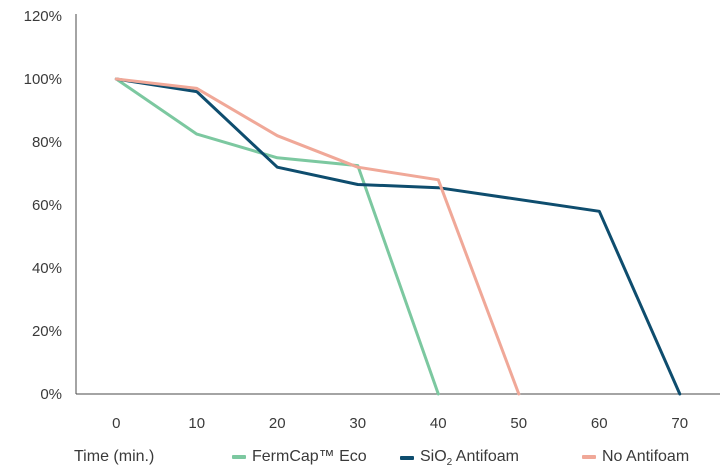 The height and width of the screenshot is (475, 724). Describe the element at coordinates (114, 456) in the screenshot. I see `x-axis-label: Time (min.)` at that location.